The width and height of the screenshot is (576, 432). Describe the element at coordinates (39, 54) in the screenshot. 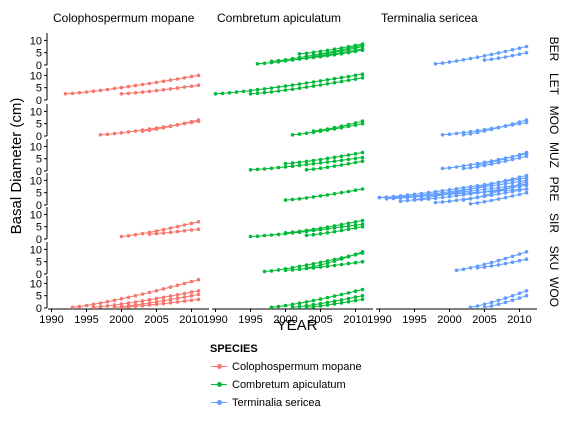

I see `y-tick-label: 5` at that location.